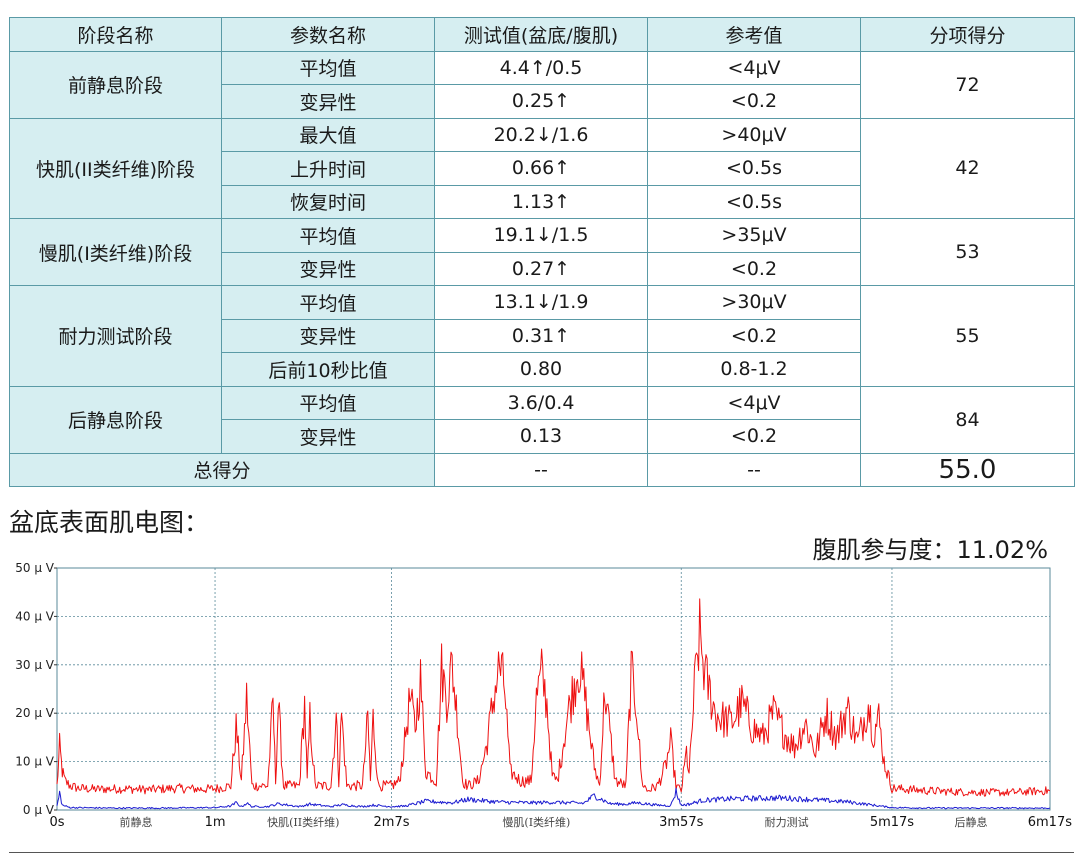 This screenshot has height=860, width=1080. Describe the element at coordinates (754, 34) in the screenshot. I see `header-ref: 参考值` at that location.